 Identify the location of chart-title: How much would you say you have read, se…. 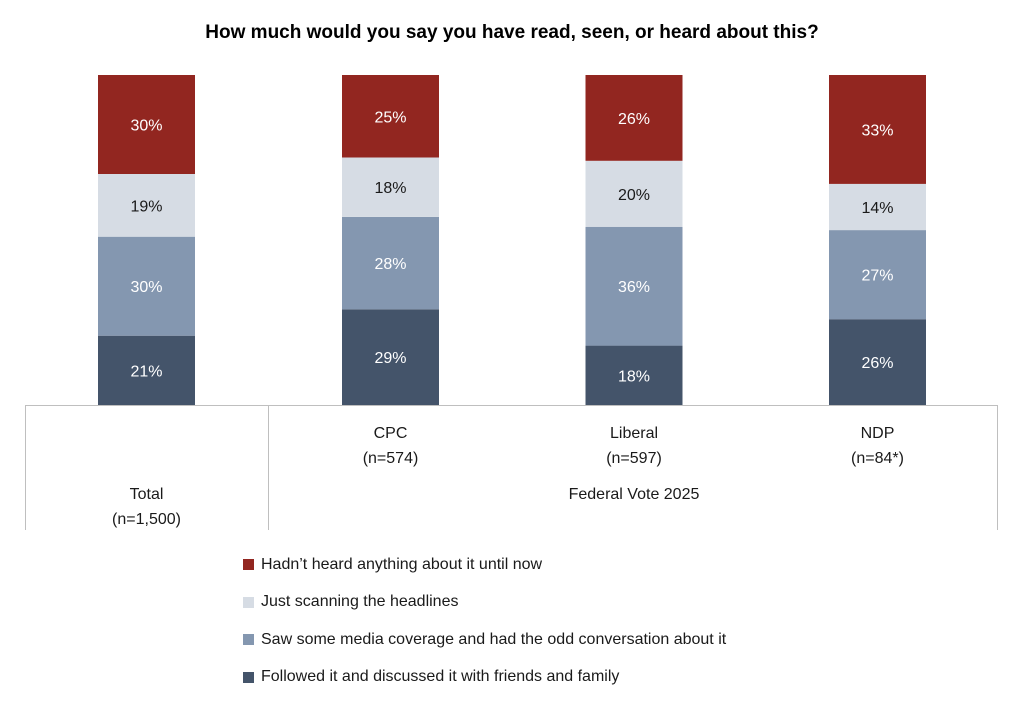
(511, 32).